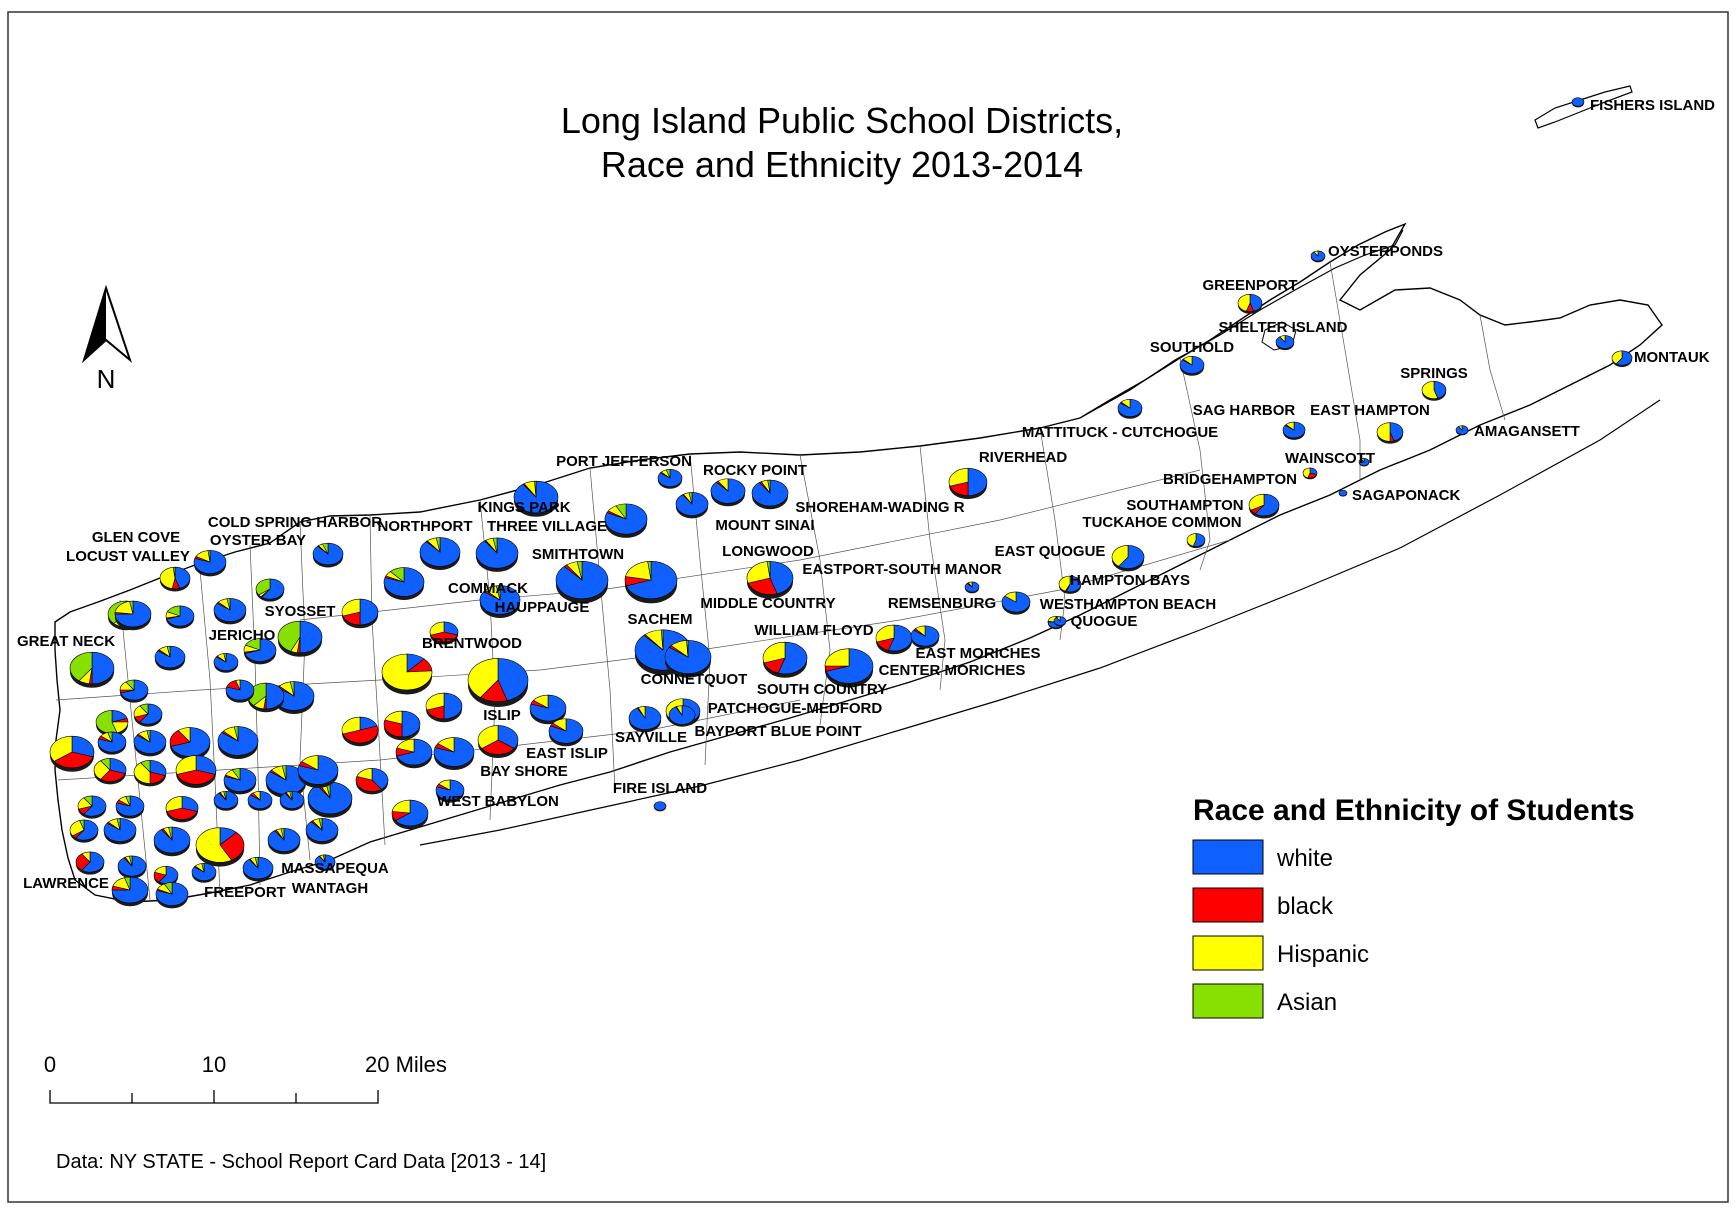 The image size is (1736, 1212). Describe the element at coordinates (175, 579) in the screenshot. I see `district-pie-glen-cove` at that location.